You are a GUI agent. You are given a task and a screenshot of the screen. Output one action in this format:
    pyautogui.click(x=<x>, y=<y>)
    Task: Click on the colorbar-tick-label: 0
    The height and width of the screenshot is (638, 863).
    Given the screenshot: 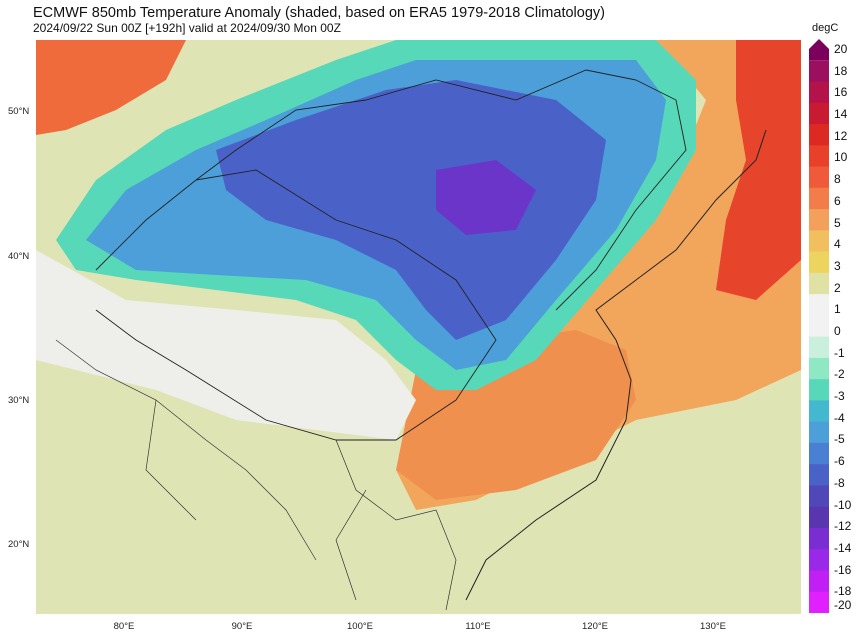 What is the action you would take?
    pyautogui.click(x=837, y=331)
    